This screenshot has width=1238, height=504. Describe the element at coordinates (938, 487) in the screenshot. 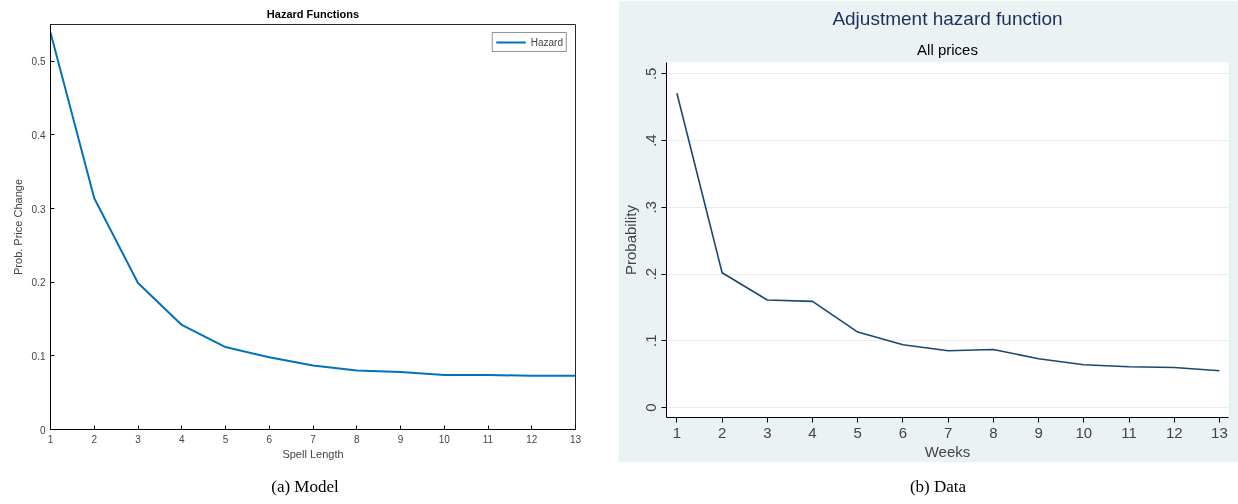

I see `text: (b) Data` at that location.